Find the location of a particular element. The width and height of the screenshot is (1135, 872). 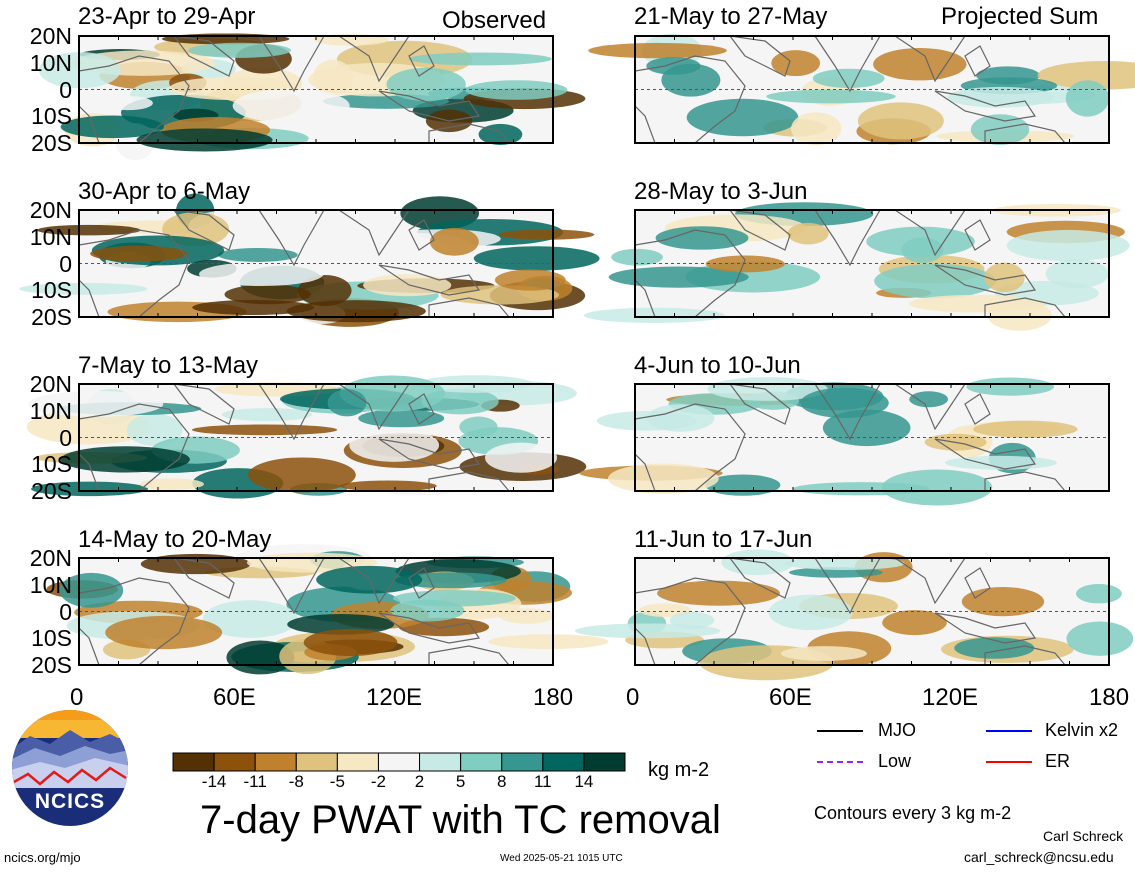

lon-label-right-0: 0 is located at coordinates (633, 697).